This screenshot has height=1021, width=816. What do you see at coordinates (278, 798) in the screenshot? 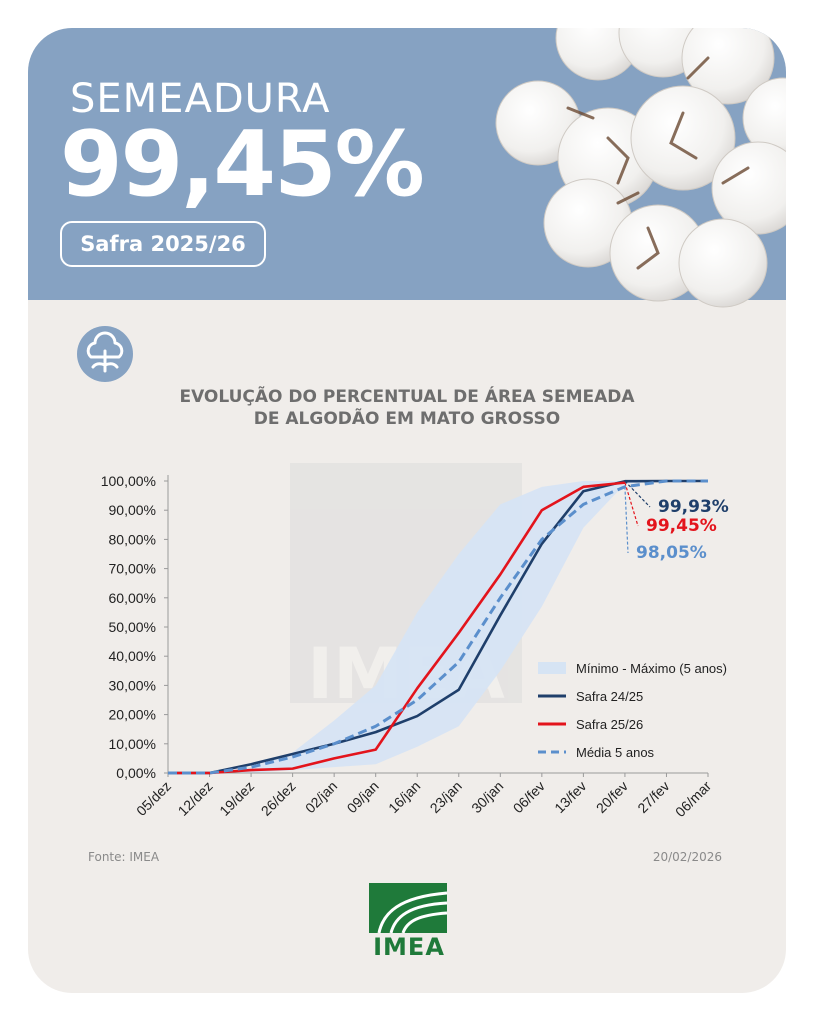
I see `x-tick-label: 26/dez` at bounding box center [278, 798].